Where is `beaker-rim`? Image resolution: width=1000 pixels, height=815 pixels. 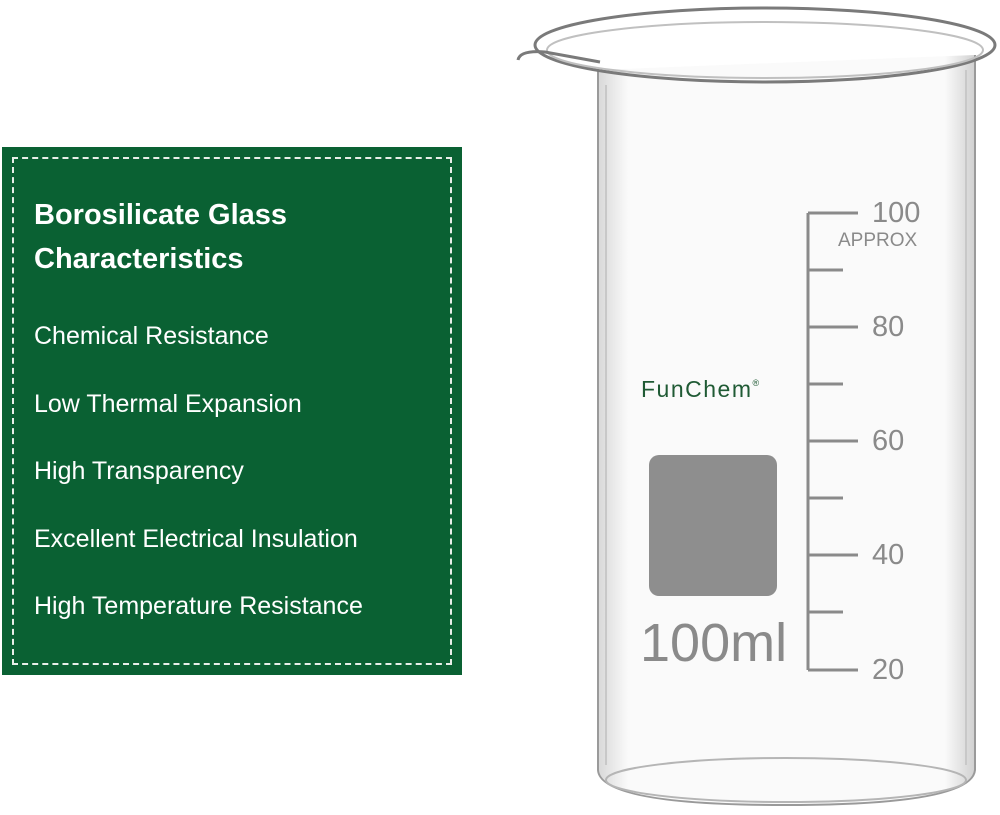
beaker-rim is located at coordinates (765, 45).